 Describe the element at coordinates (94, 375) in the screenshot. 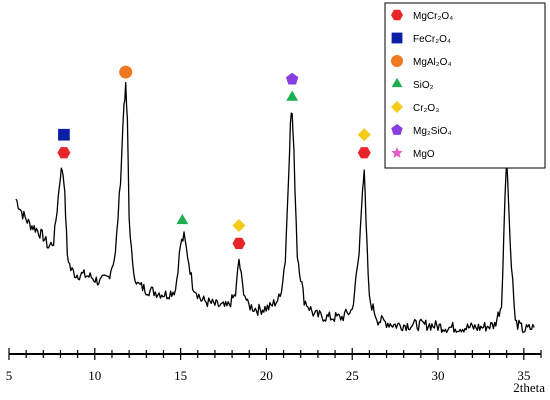

I see `x-tick-label: 10` at that location.